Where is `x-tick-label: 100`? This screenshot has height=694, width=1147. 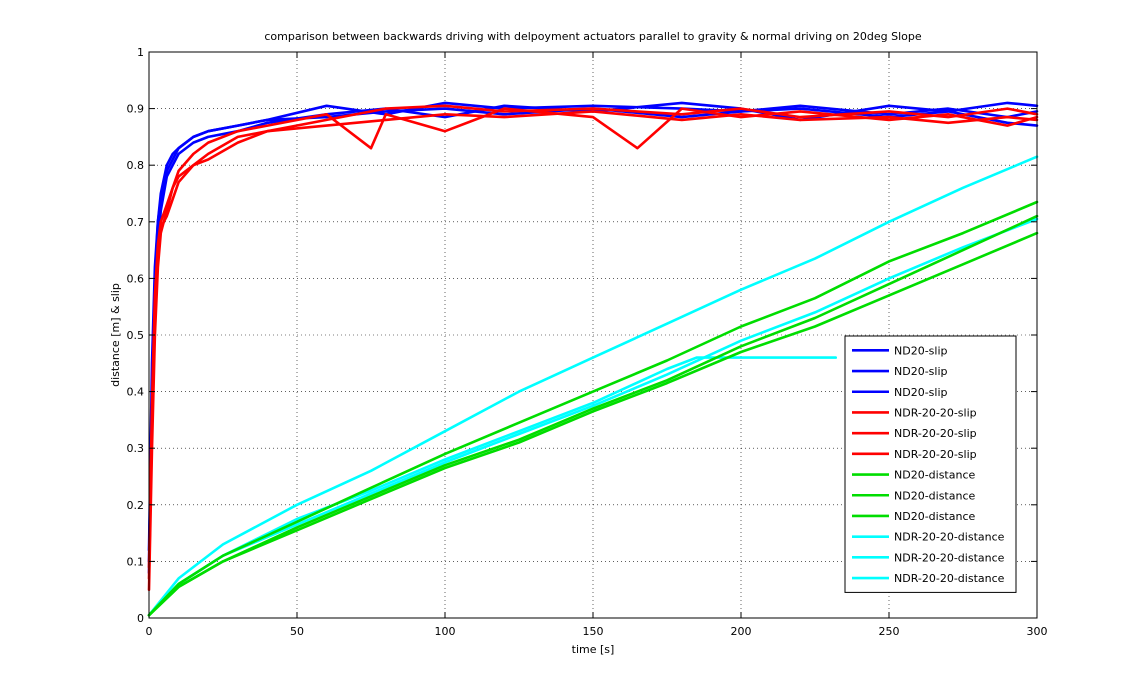
x-tick-label: 100 is located at coordinates (445, 631).